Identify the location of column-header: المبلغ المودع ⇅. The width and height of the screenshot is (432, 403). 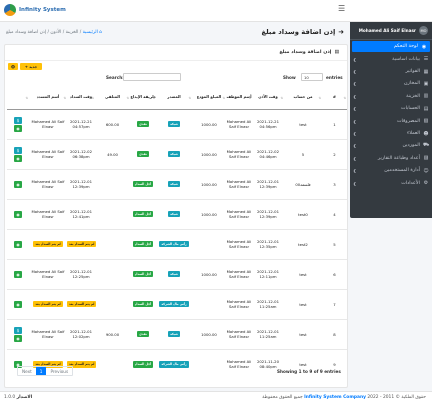
(209, 97).